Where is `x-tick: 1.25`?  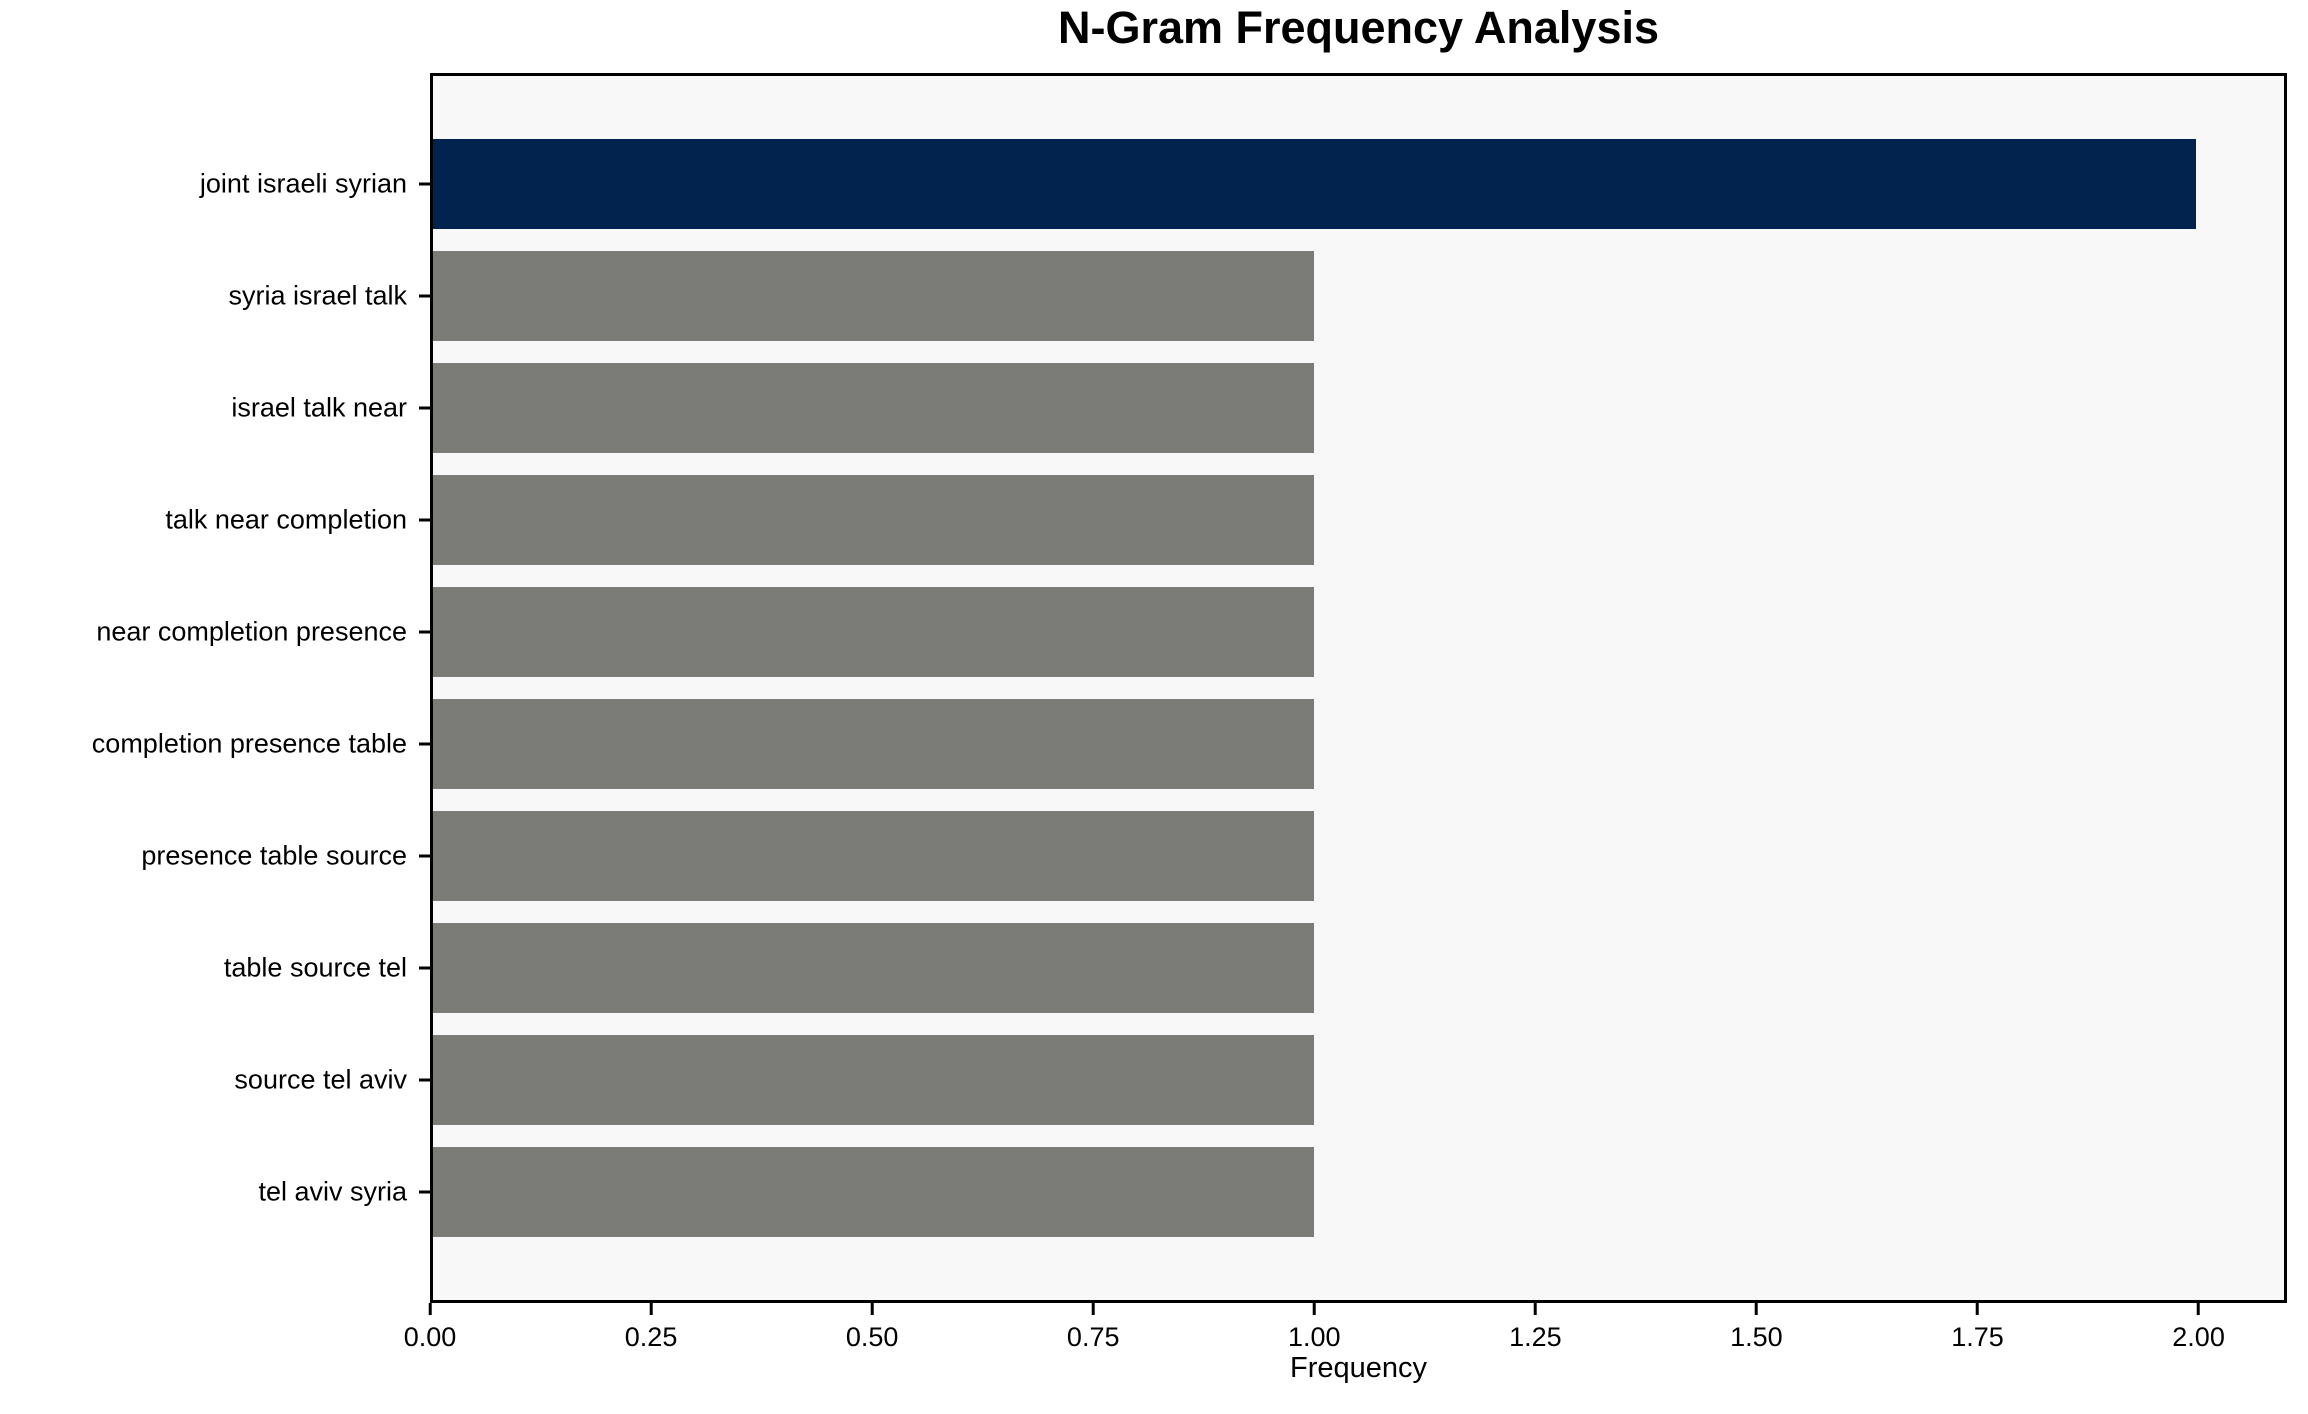 x-tick: 1.25 is located at coordinates (1535, 1328).